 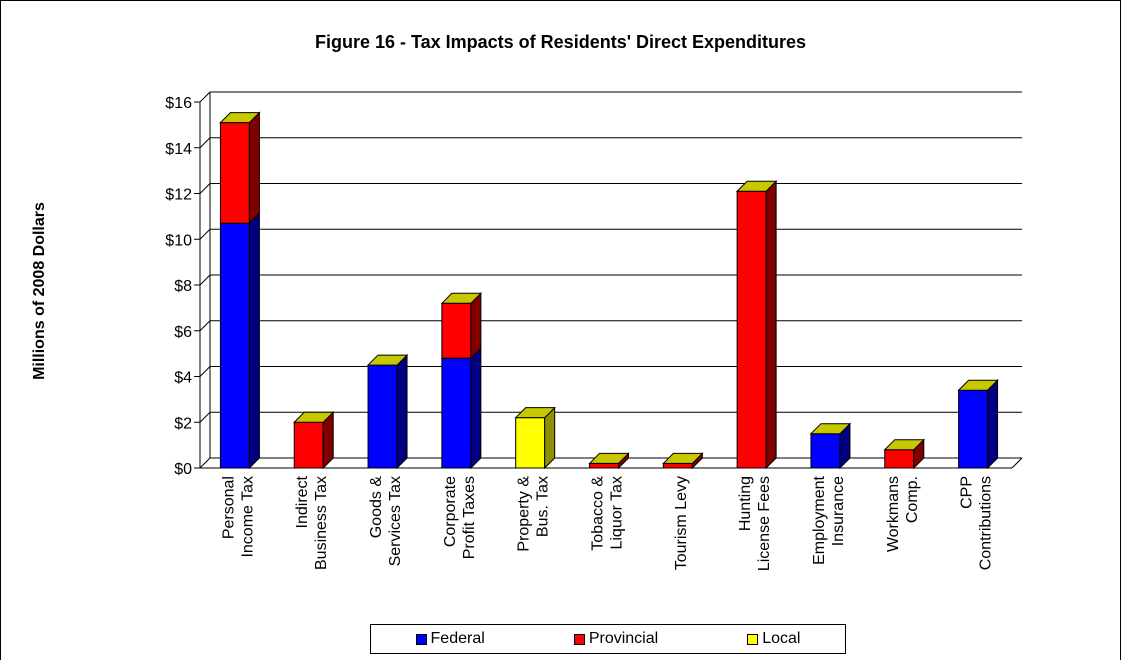 What do you see at coordinates (386, 521) in the screenshot?
I see `category-label: Goods & Services Tax` at bounding box center [386, 521].